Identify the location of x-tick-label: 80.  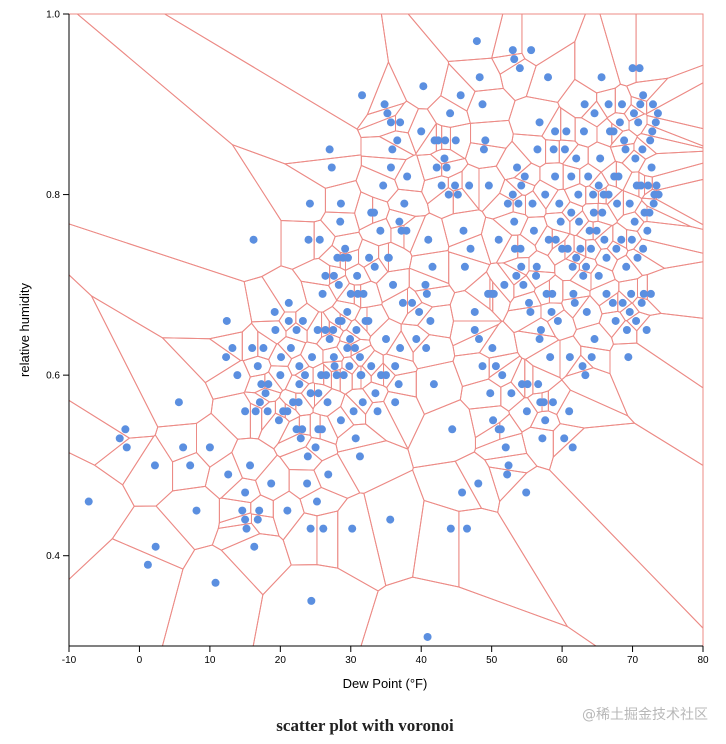
(703, 660).